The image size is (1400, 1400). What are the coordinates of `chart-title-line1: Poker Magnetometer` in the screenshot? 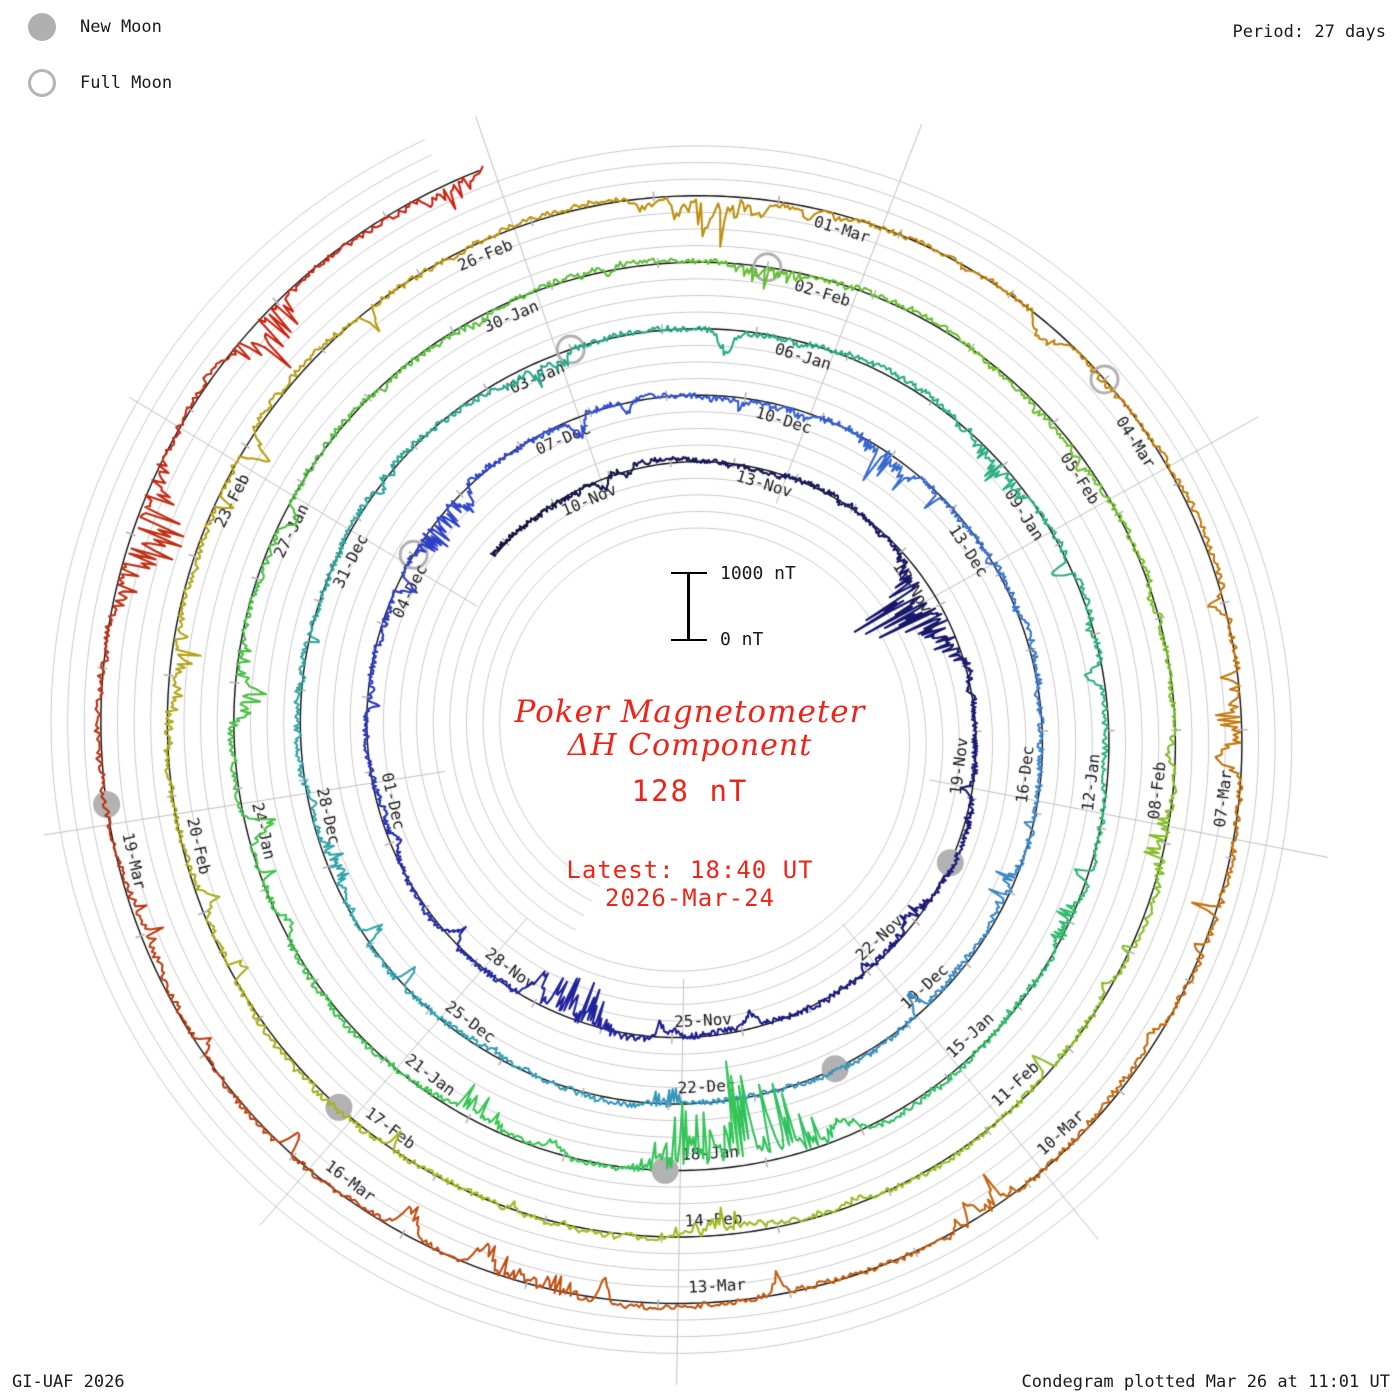 It's located at (690, 712).